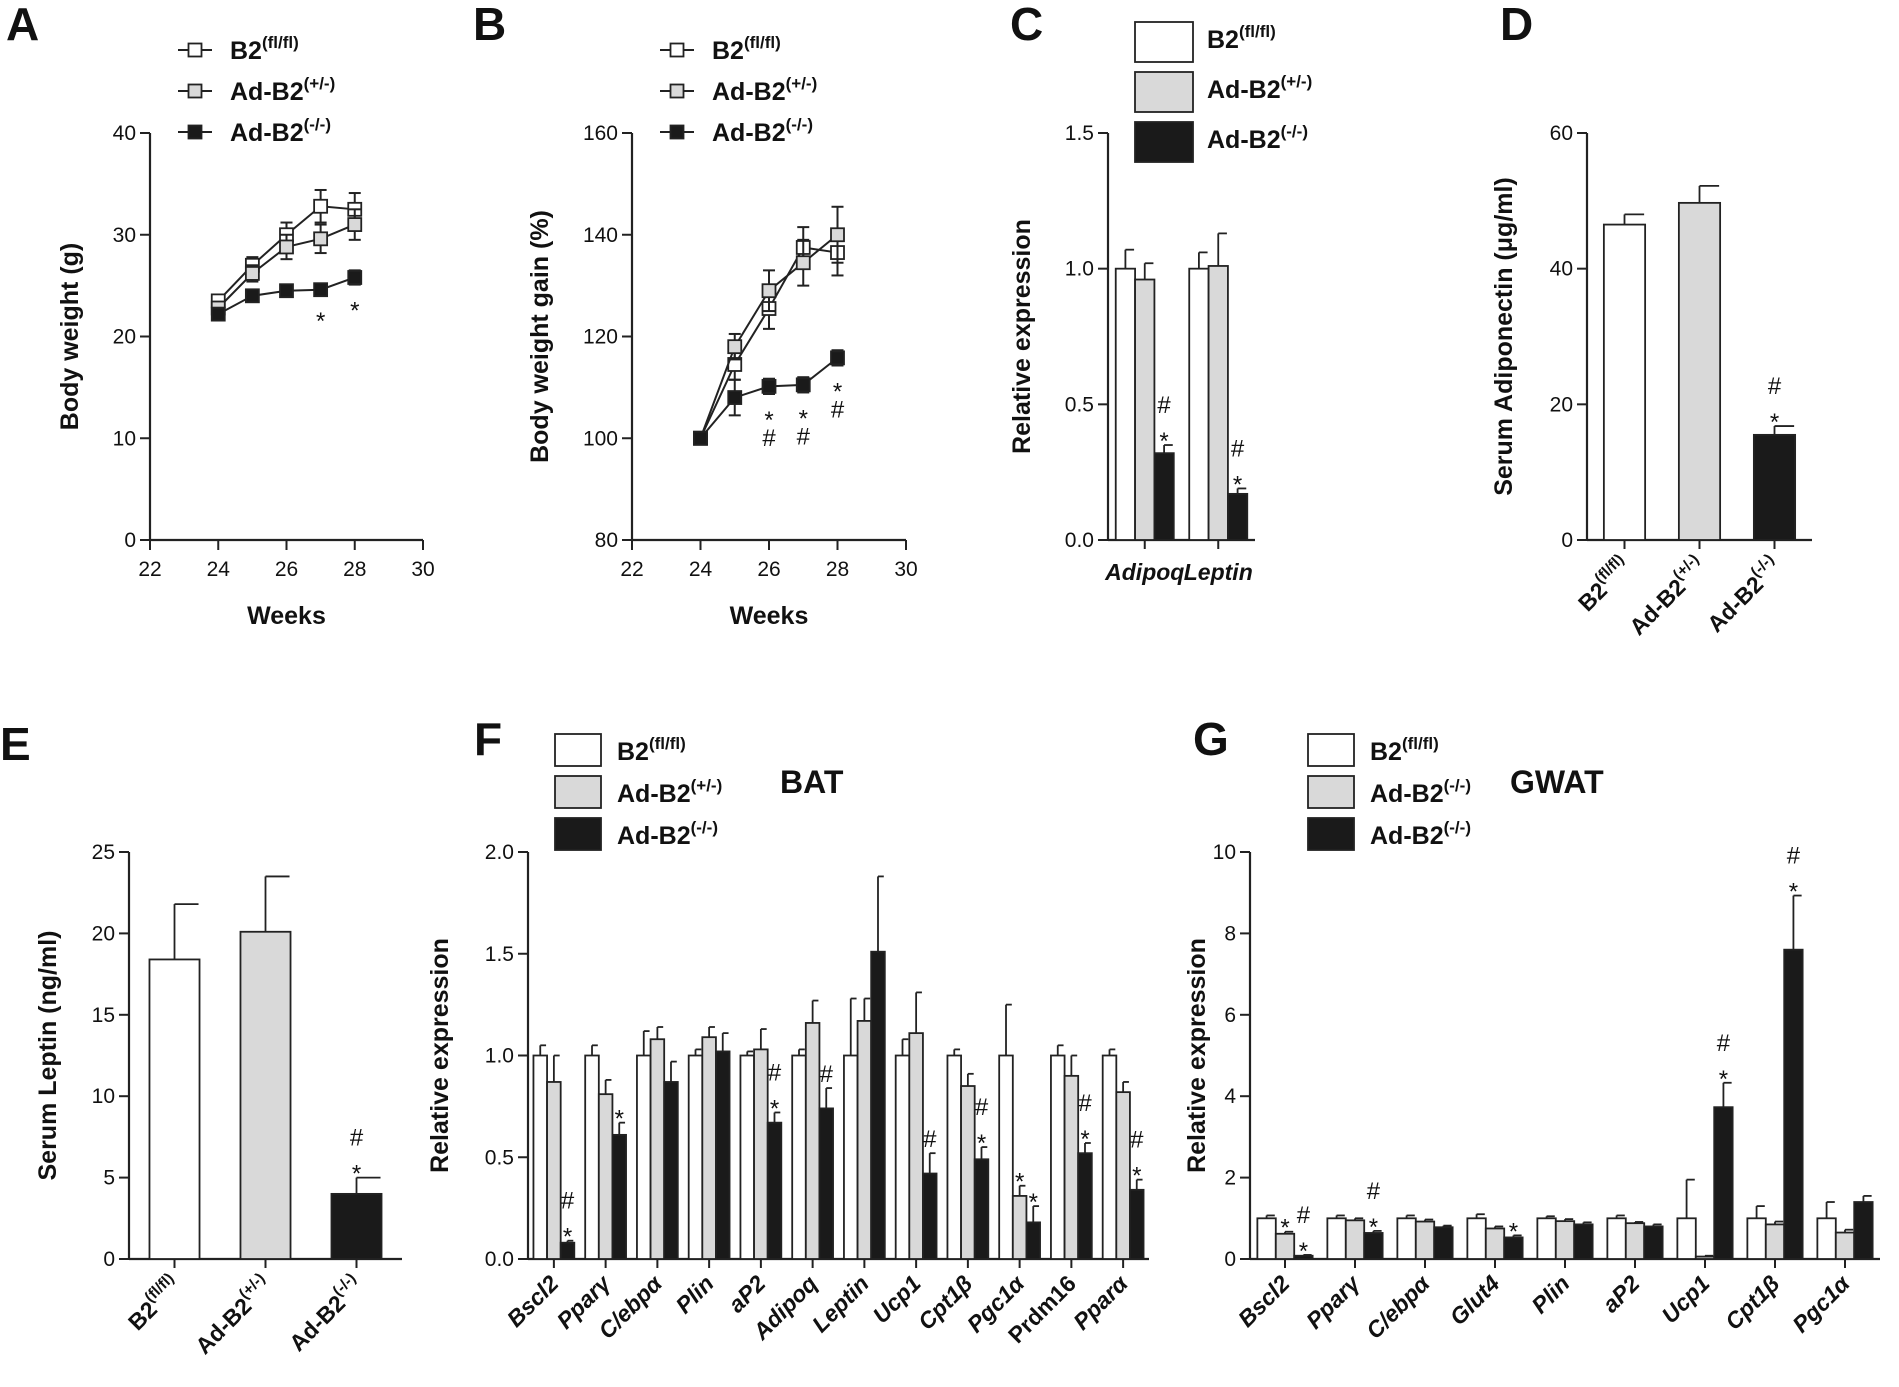 This screenshot has height=1387, width=1899. What do you see at coordinates (600, 438) in the screenshot?
I see `y-tick-label: 100` at bounding box center [600, 438].